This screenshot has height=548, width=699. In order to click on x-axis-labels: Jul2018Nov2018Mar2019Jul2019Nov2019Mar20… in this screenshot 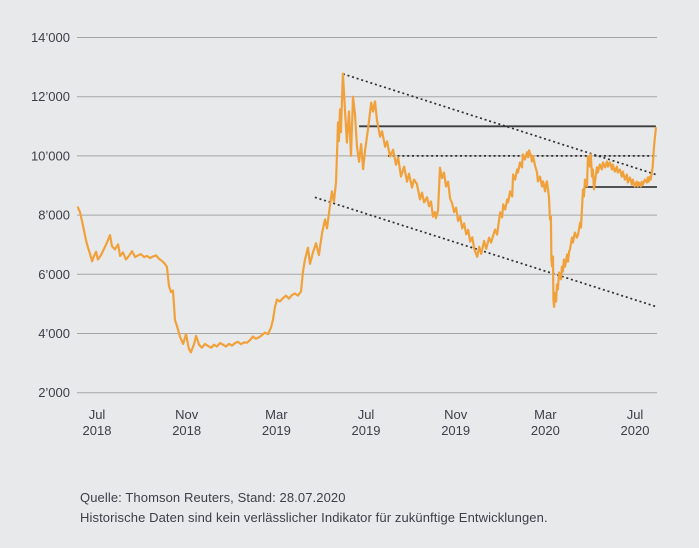, I will do `click(366, 422)`.